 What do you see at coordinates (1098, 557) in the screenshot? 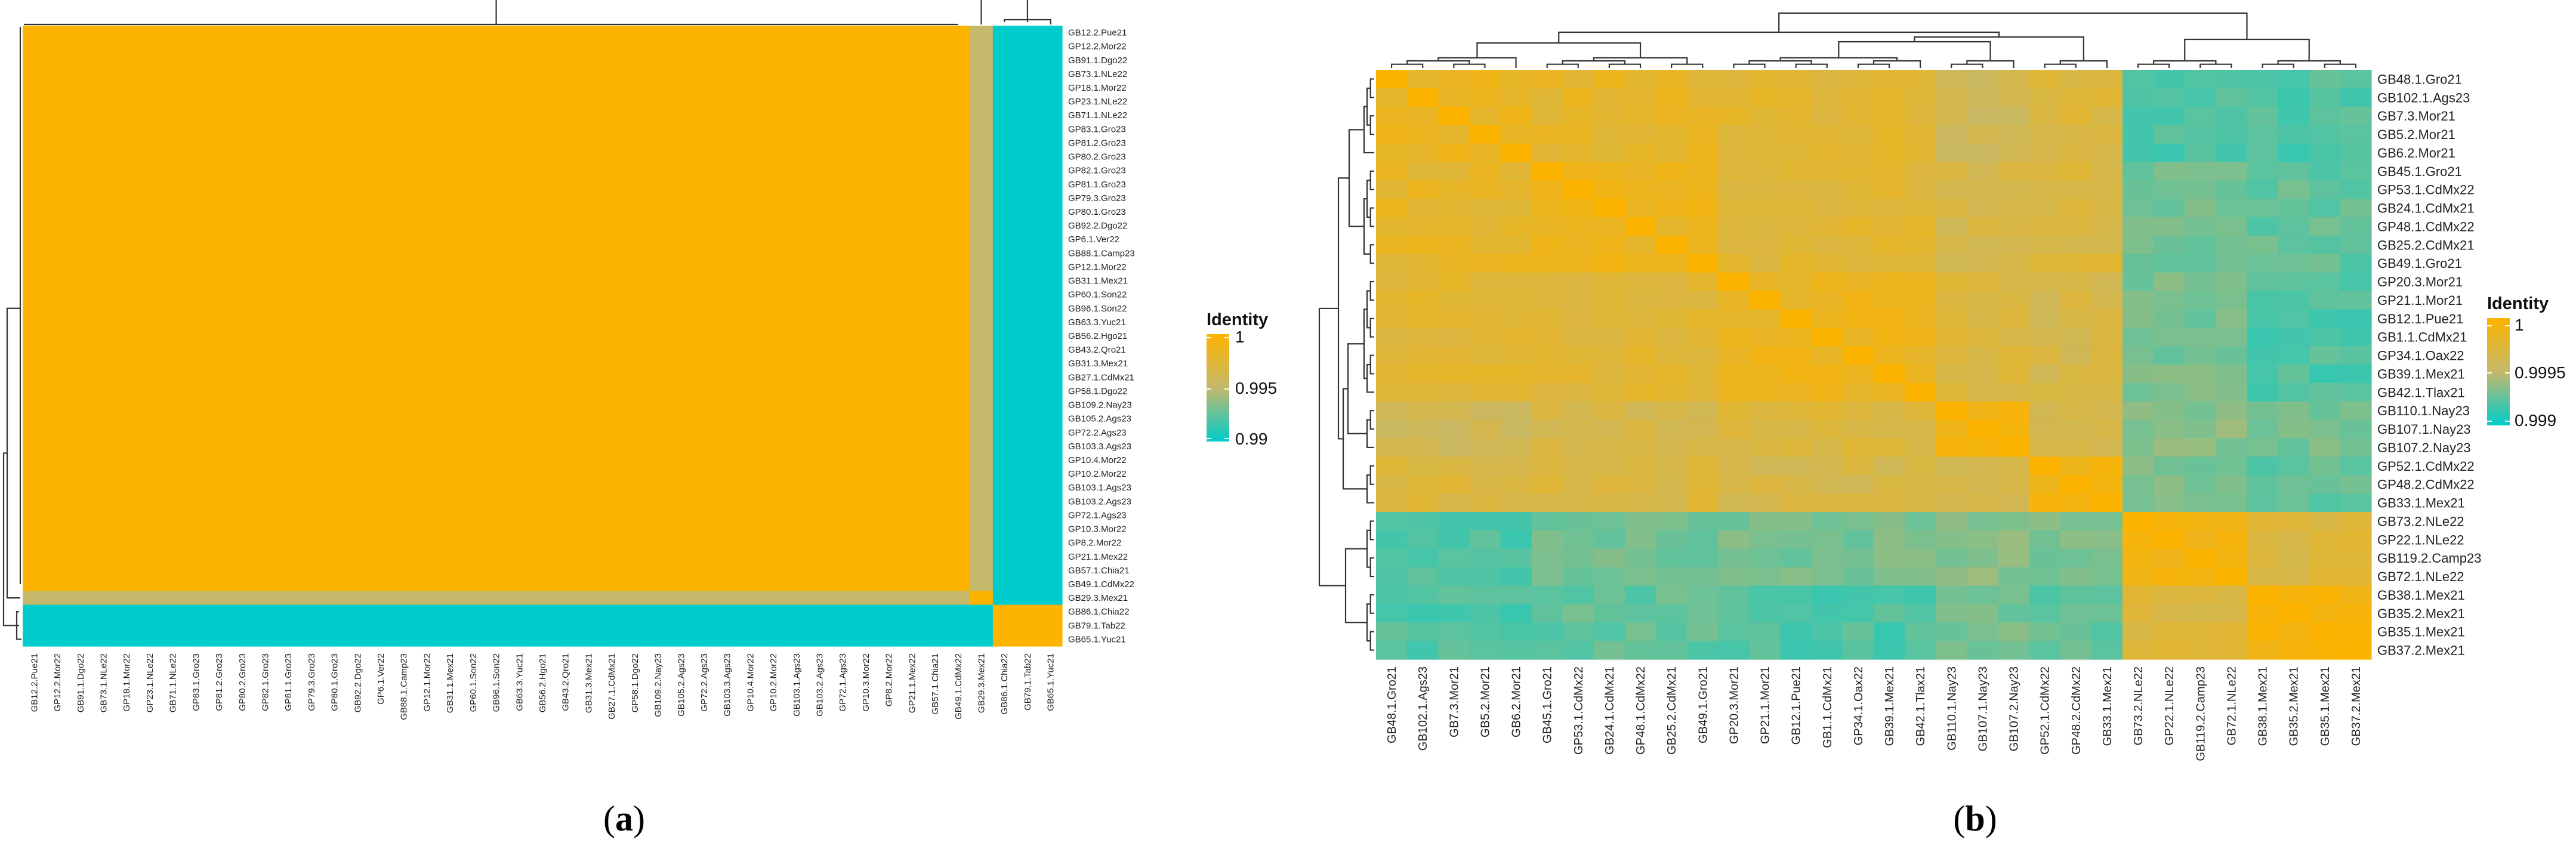
I see `heatmap-a-row-label: GP21.1.Mex22` at bounding box center [1098, 557].